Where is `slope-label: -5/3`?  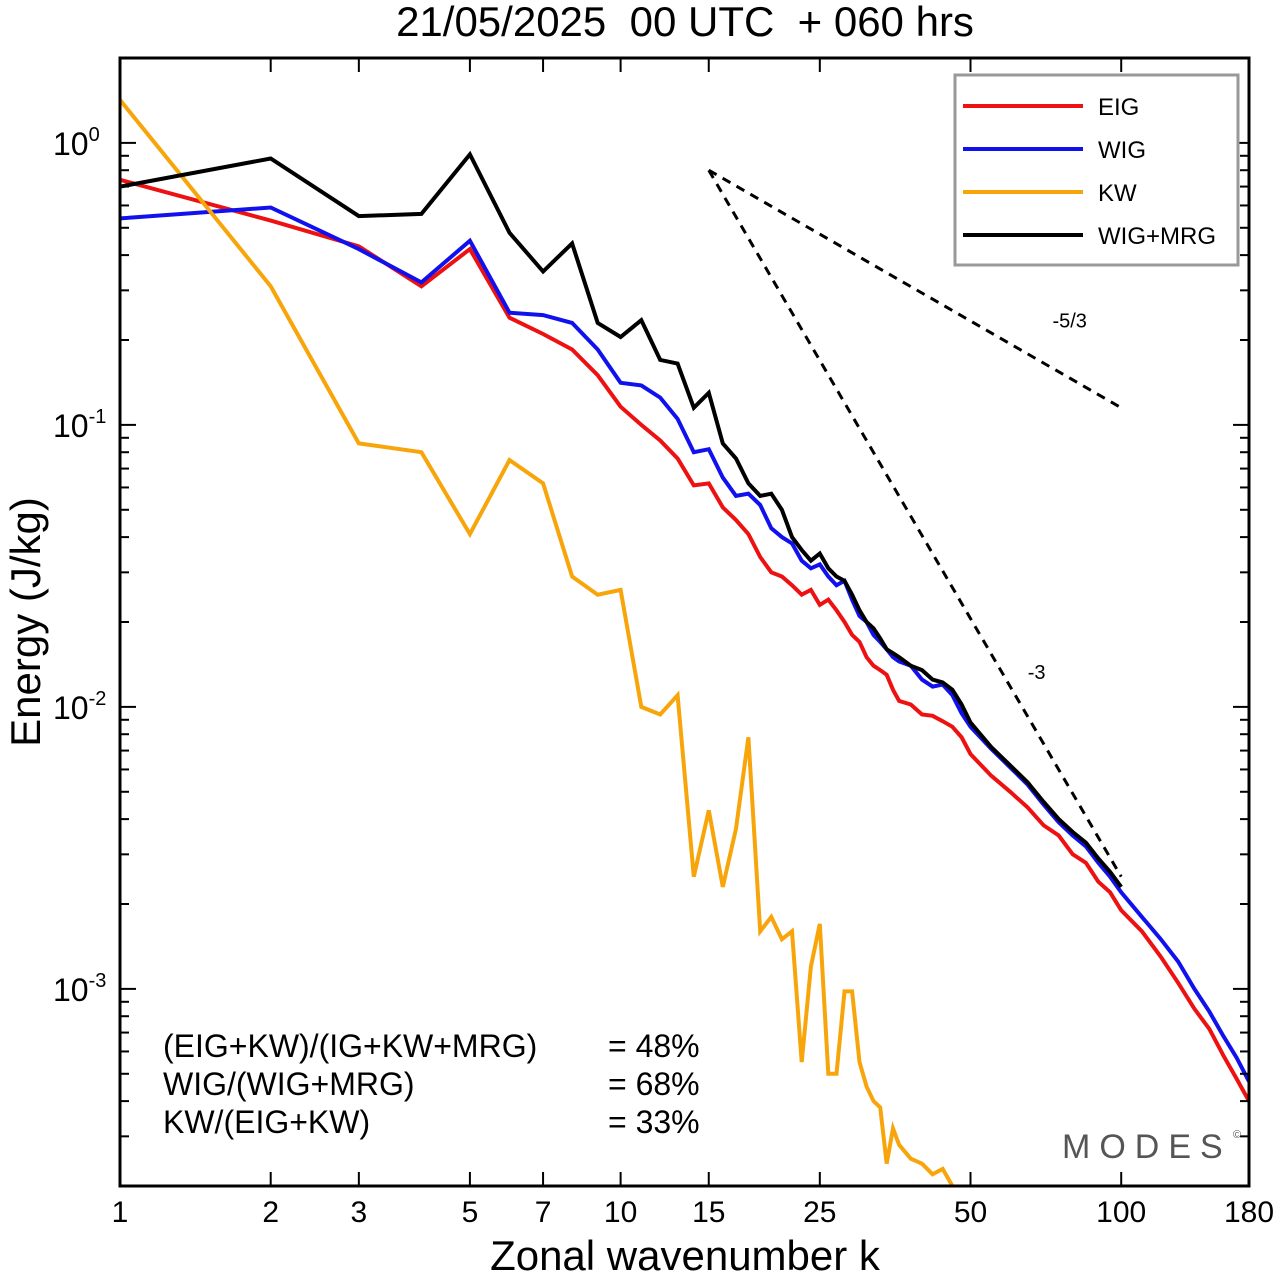
slope-label: -5/3 is located at coordinates (1069, 322).